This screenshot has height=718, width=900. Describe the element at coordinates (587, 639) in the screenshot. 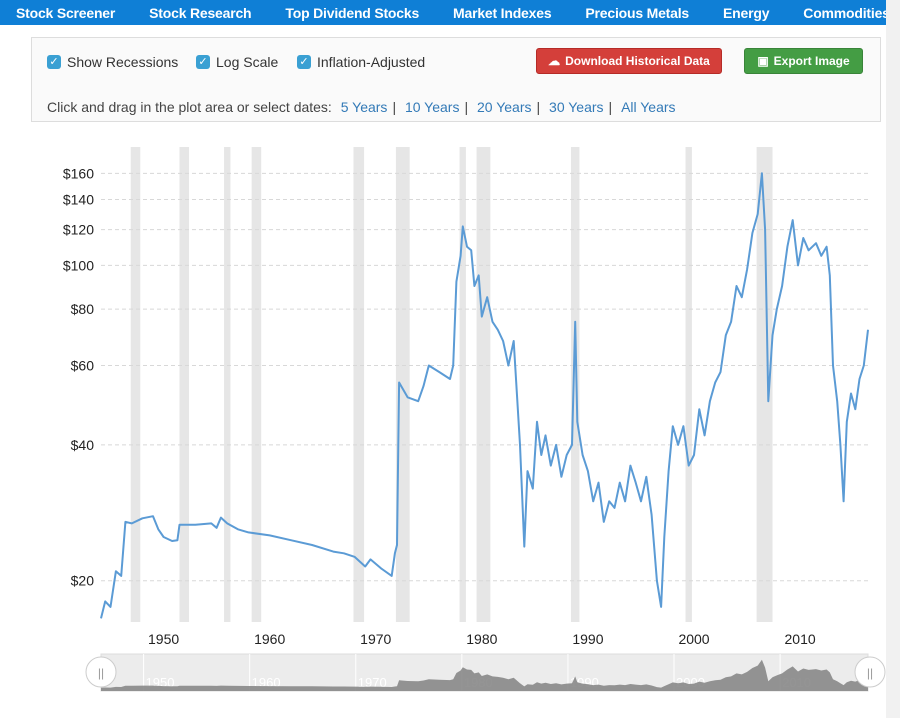

I see `x-tick-label: 1990` at that location.